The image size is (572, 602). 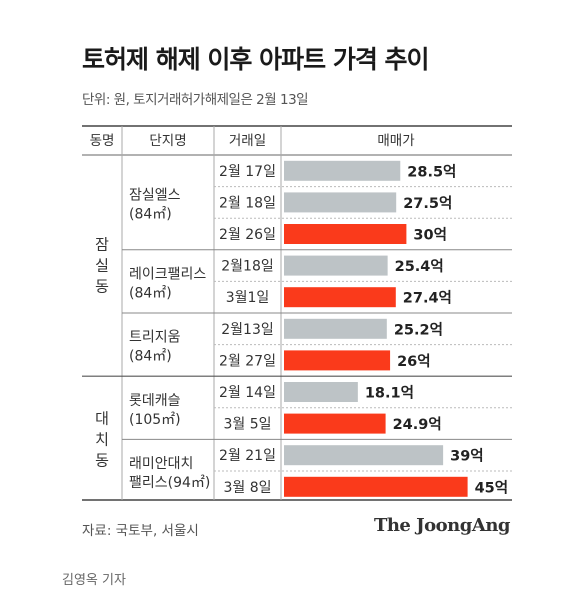 What do you see at coordinates (417, 424) in the screenshot?
I see `price-label: 24.9억` at bounding box center [417, 424].